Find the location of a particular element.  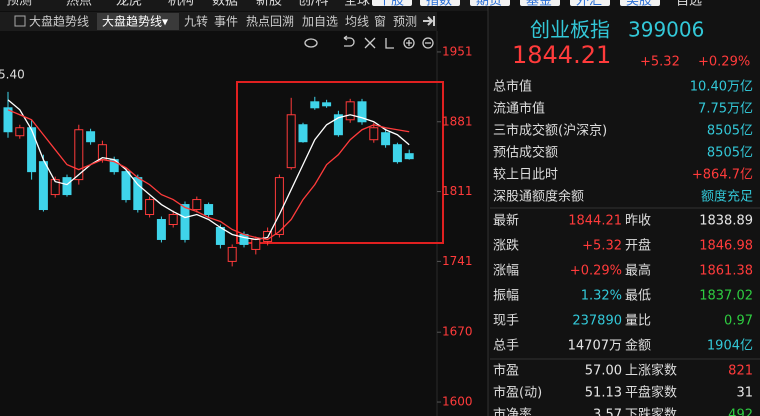

stat-value: 1904亿 is located at coordinates (730, 346).